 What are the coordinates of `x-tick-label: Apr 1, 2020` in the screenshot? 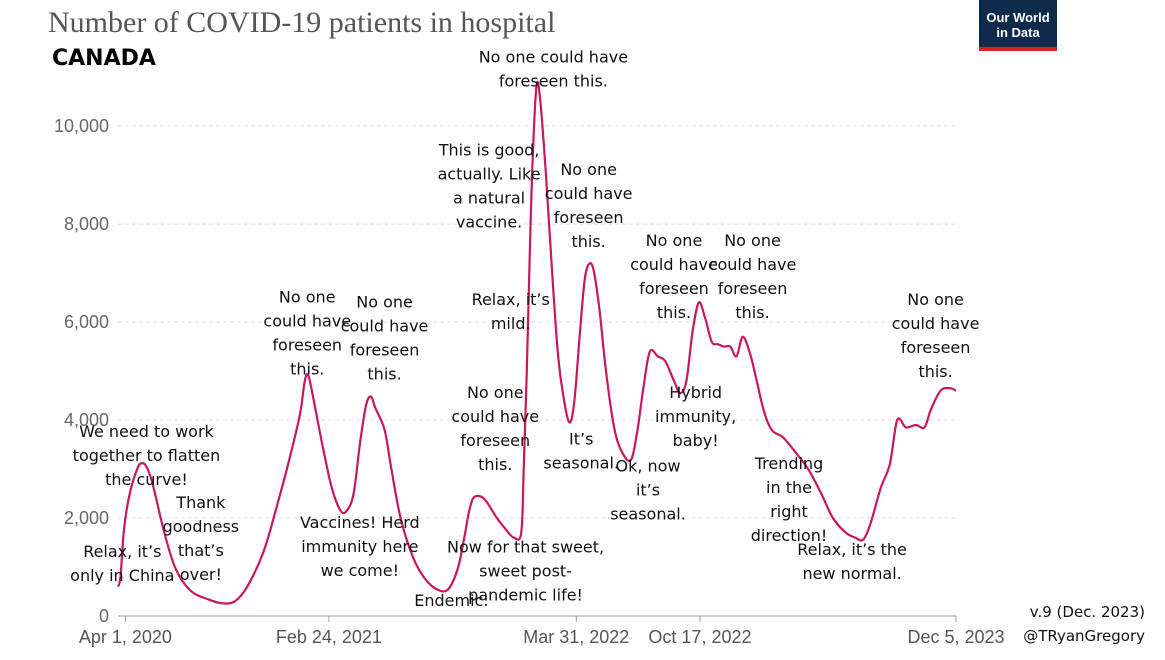 It's located at (125, 637).